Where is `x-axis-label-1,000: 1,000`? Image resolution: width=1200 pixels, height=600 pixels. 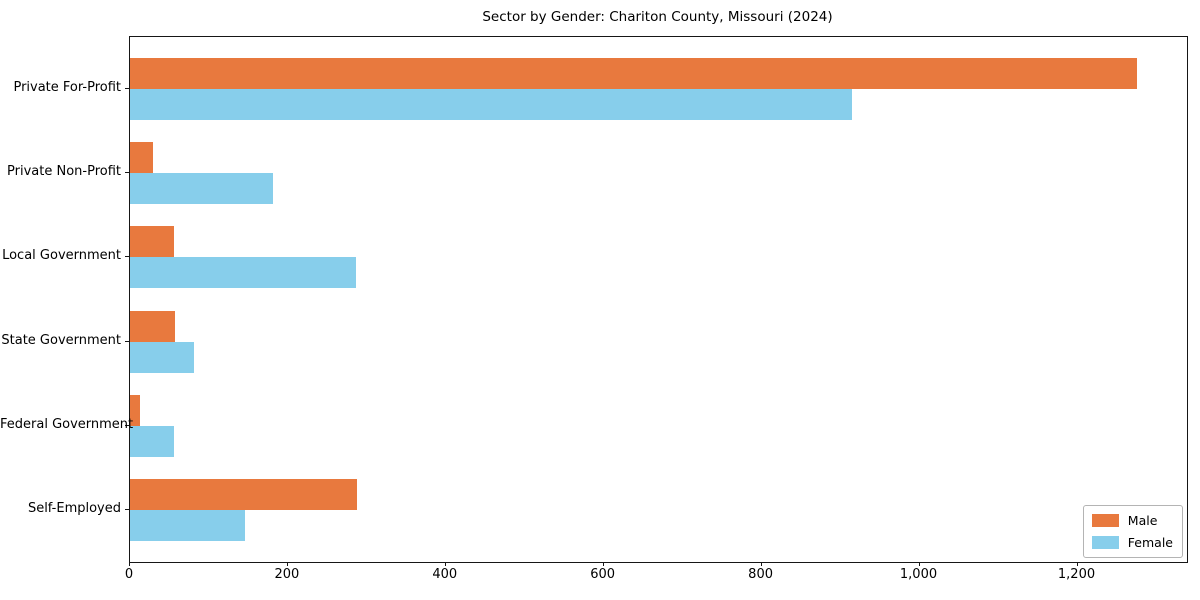
x-axis-label-1,000: 1,000 is located at coordinates (918, 574).